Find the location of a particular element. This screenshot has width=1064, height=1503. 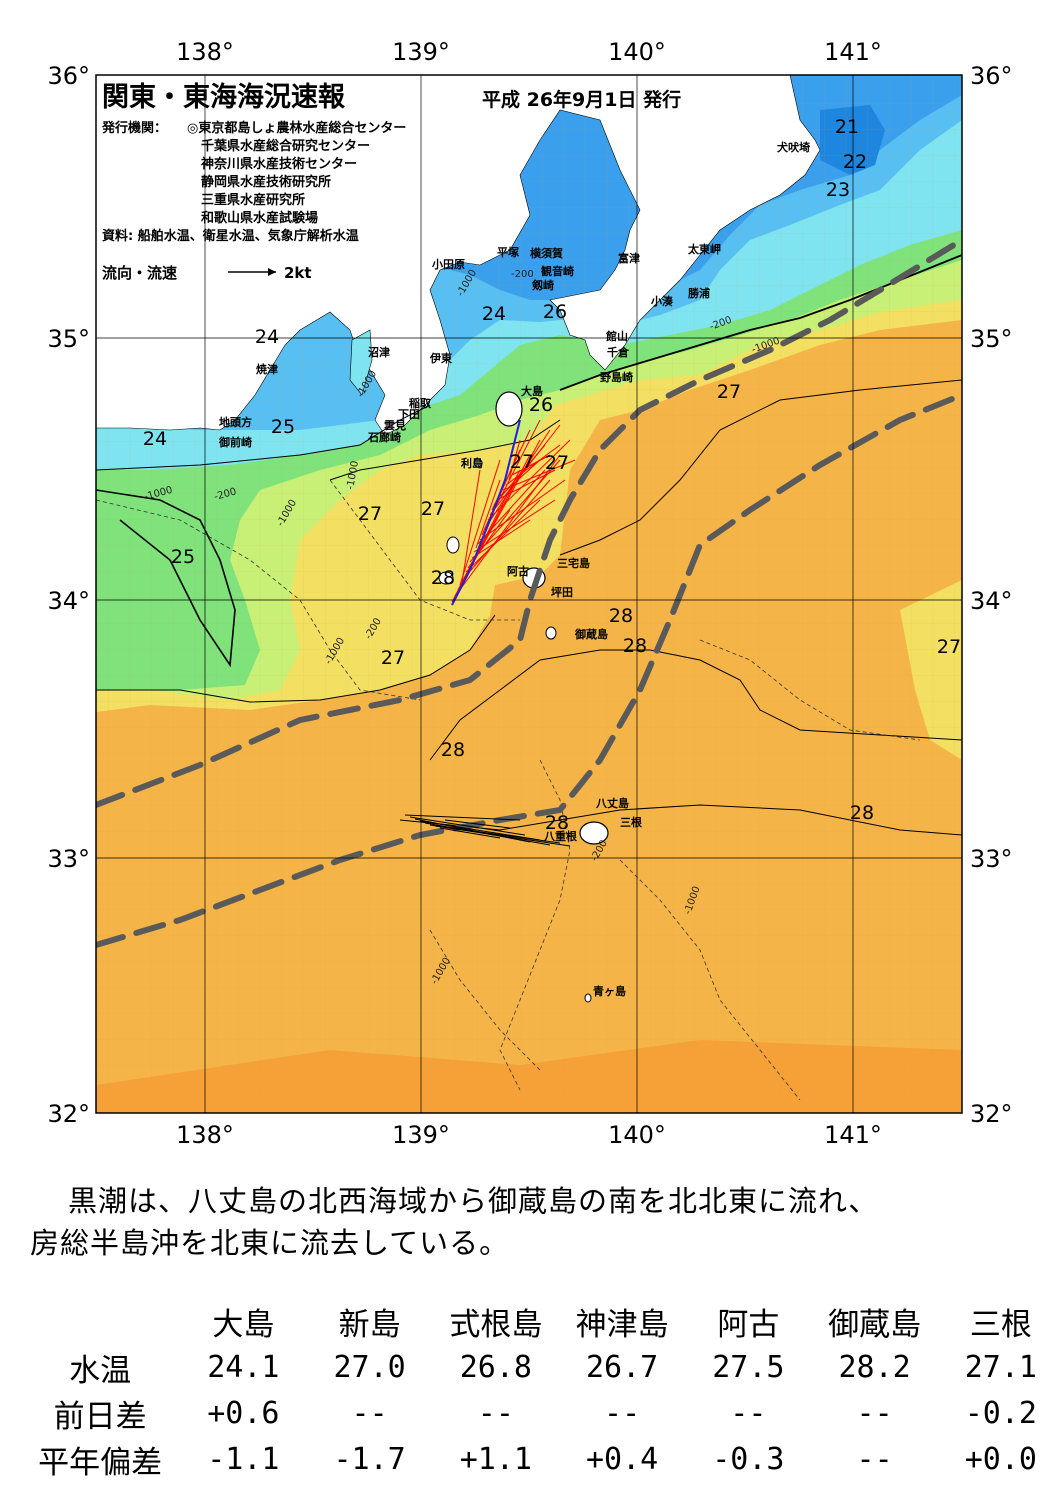

place-label: 沼津 is located at coordinates (379, 352).